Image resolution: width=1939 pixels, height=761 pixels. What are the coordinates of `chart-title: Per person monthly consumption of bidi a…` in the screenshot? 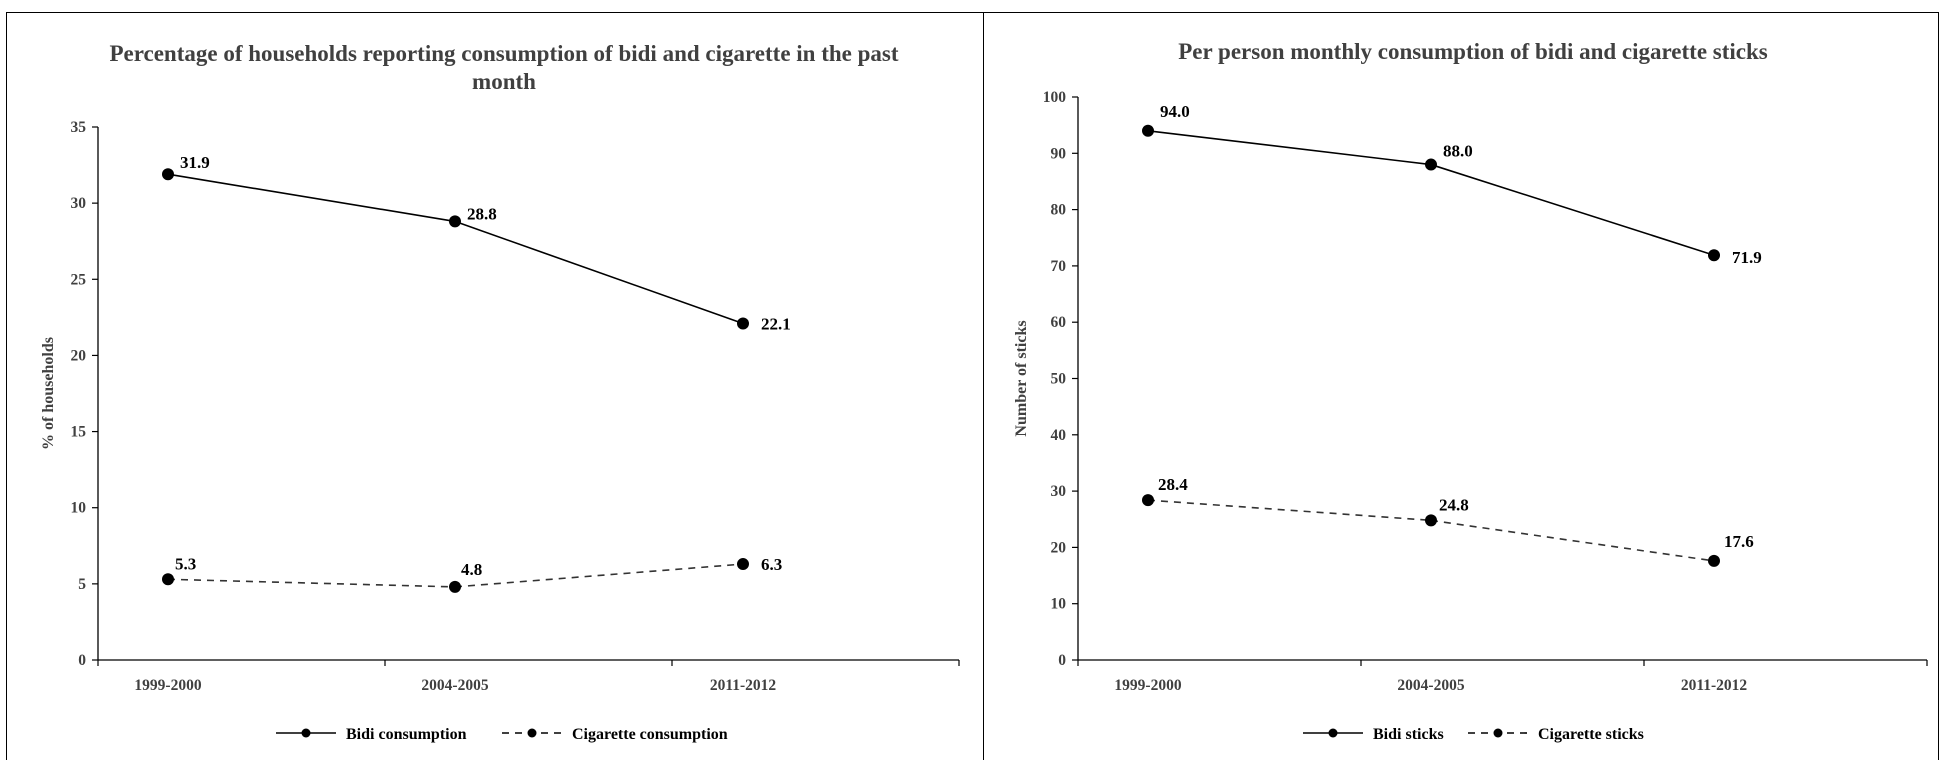 It's located at (1473, 51).